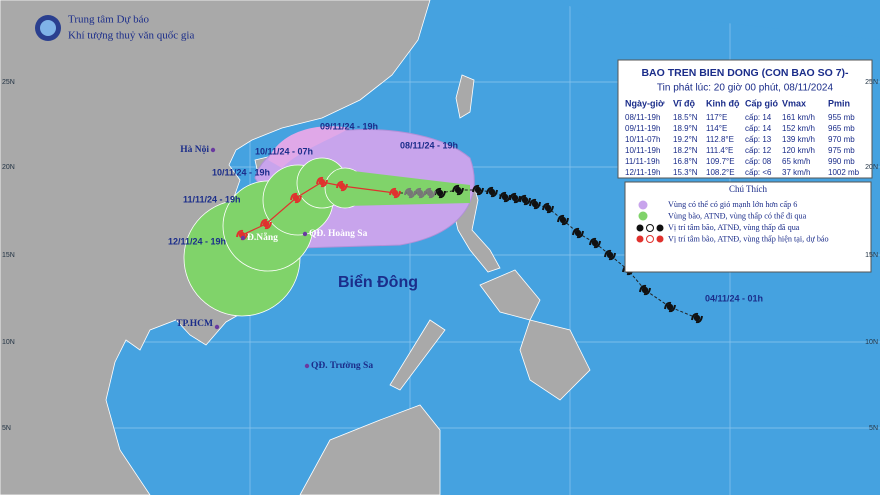 The width and height of the screenshot is (880, 495). Describe the element at coordinates (8, 167) in the screenshot. I see `lat-label-left: 20N` at that location.